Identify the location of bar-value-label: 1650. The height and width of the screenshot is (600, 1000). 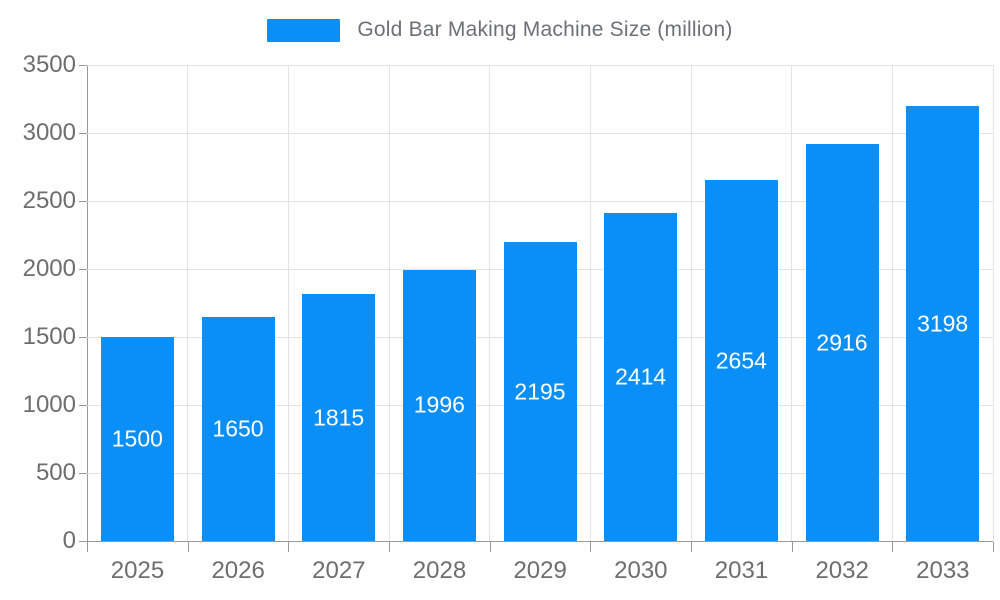
(238, 428).